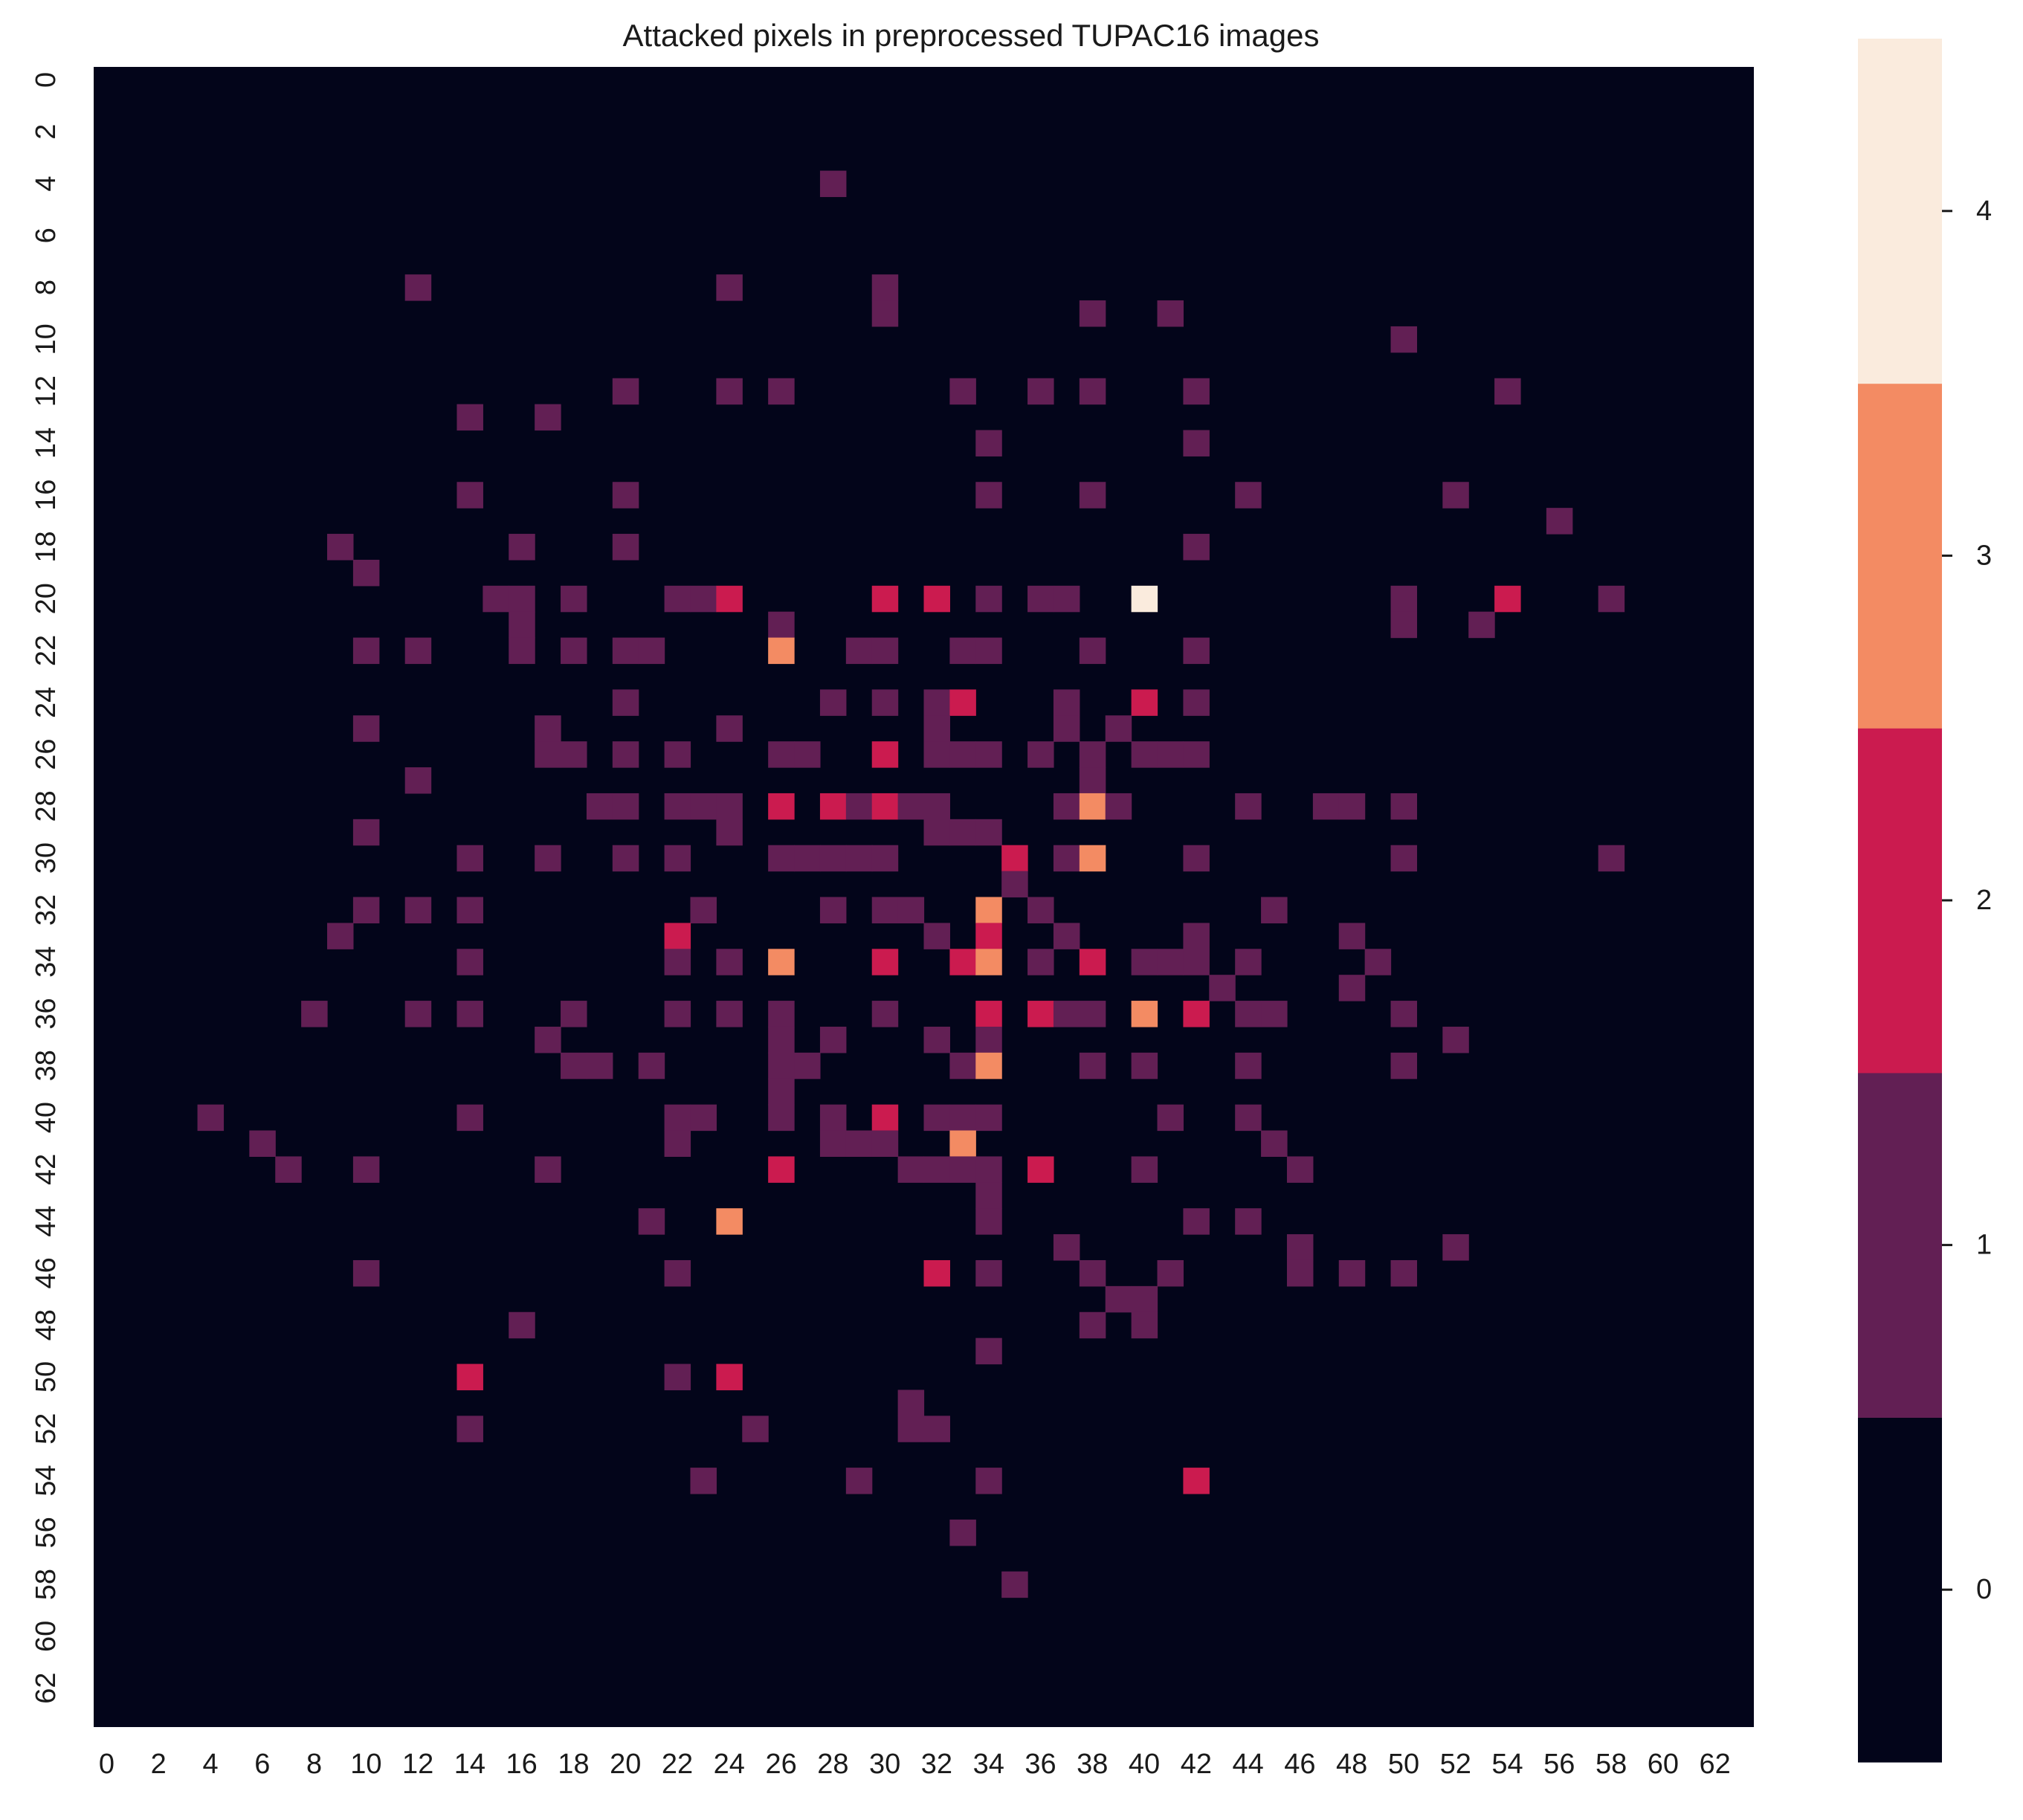 This screenshot has width=2023, height=1820. What do you see at coordinates (46, 1533) in the screenshot?
I see `y-tick-label: 56` at bounding box center [46, 1533].